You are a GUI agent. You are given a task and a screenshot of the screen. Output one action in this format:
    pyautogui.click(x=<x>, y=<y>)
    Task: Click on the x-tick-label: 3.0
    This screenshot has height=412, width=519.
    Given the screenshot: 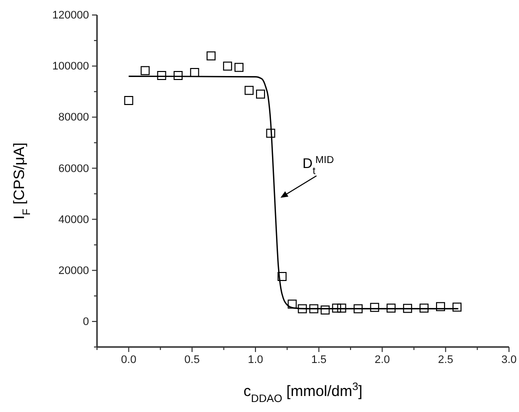 What is the action you would take?
    pyautogui.click(x=509, y=360)
    